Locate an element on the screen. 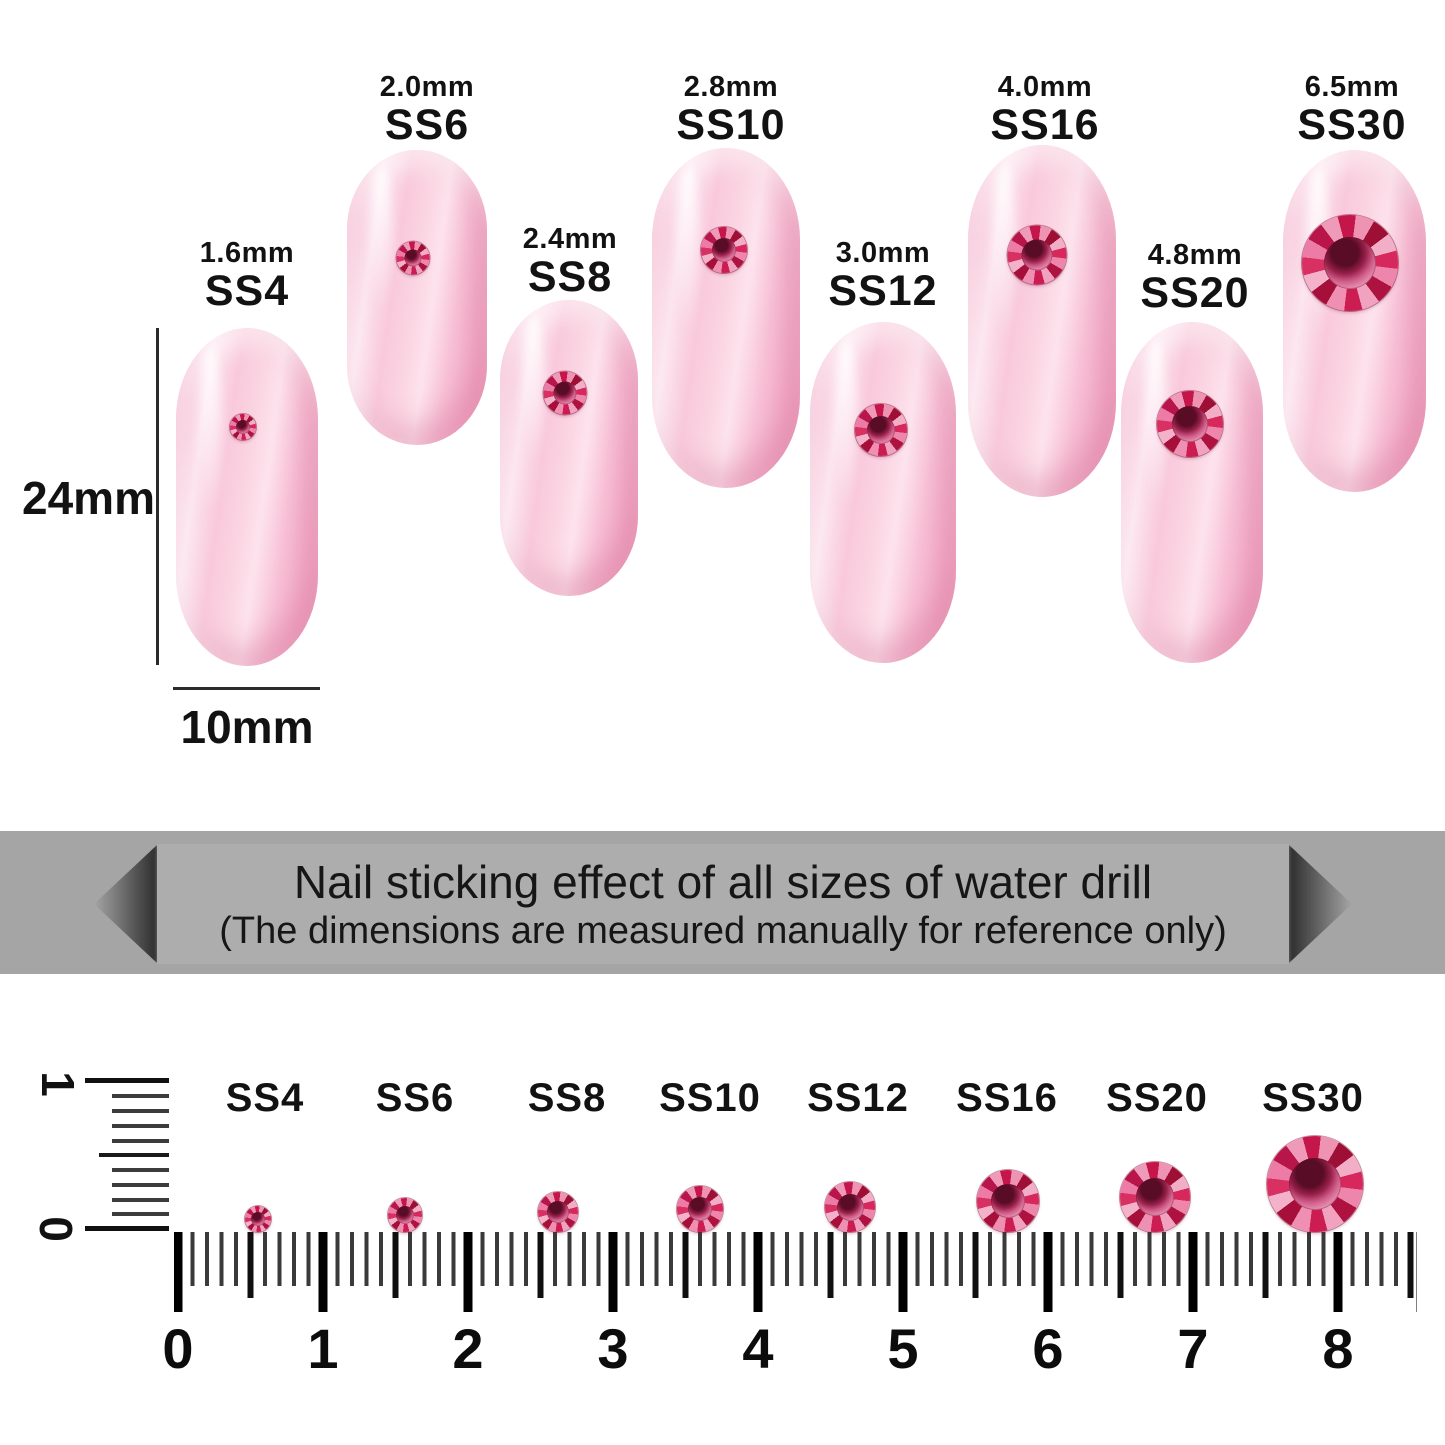 The height and width of the screenshot is (1445, 1445). rhinestone-on-ruler-ss6 is located at coordinates (405, 1215).